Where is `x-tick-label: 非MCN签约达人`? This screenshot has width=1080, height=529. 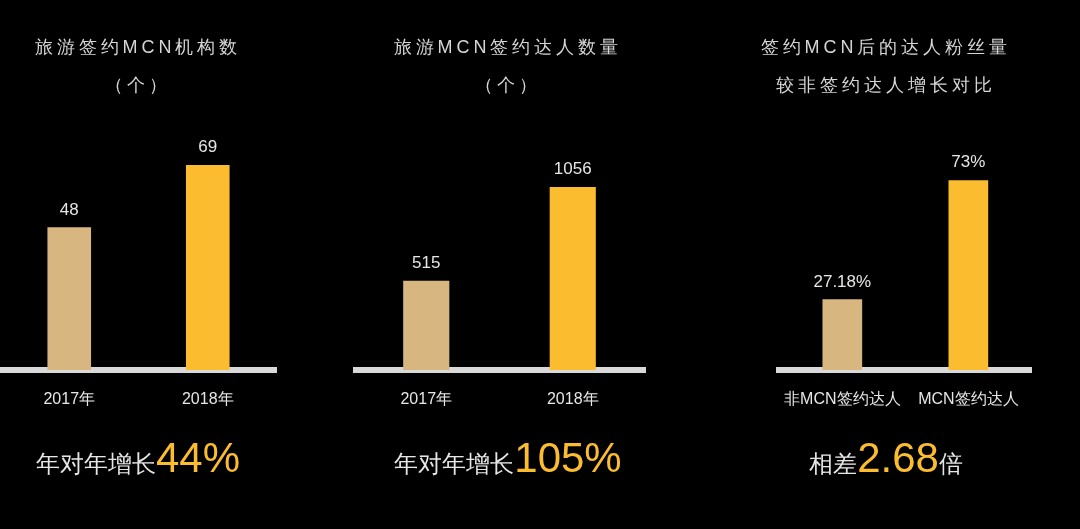 x-tick-label: 非MCN签约达人 is located at coordinates (842, 399).